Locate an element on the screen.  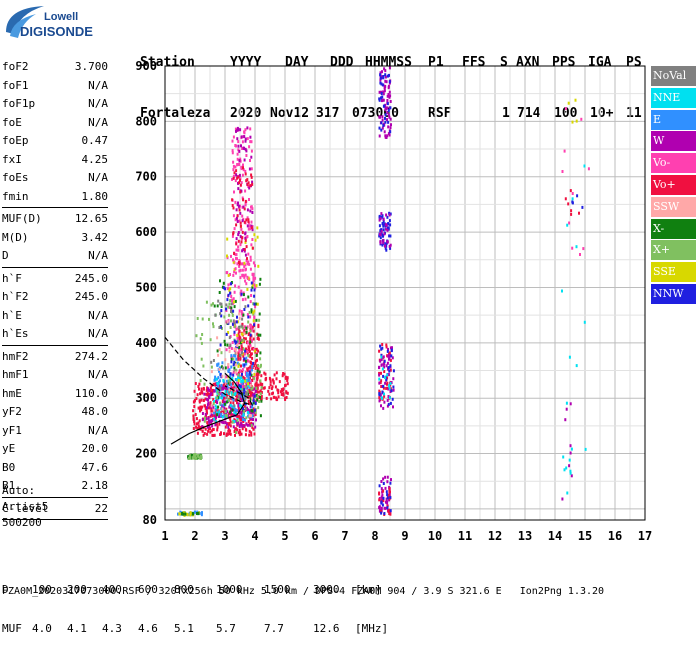
param-row: h`F 245.0 is located at coordinates (55, 279).